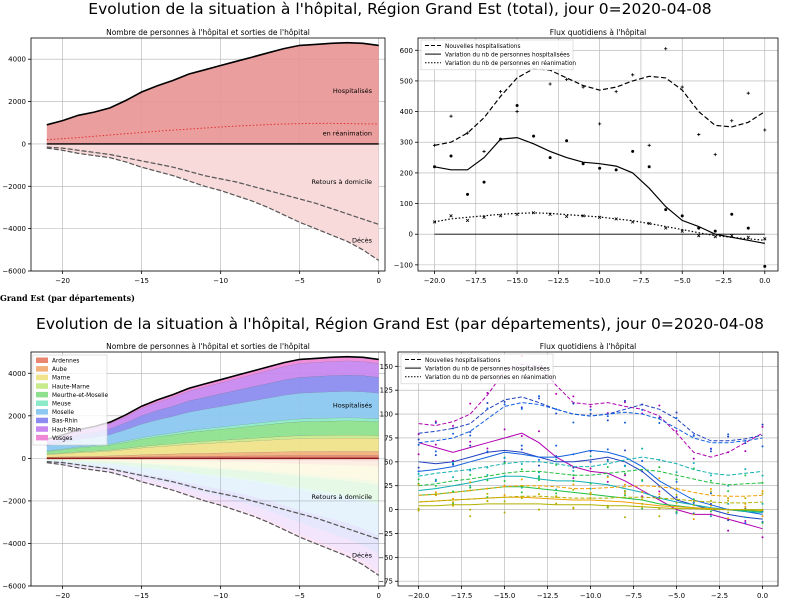  I want to click on legend-label-aube: Aube, so click(59, 370).